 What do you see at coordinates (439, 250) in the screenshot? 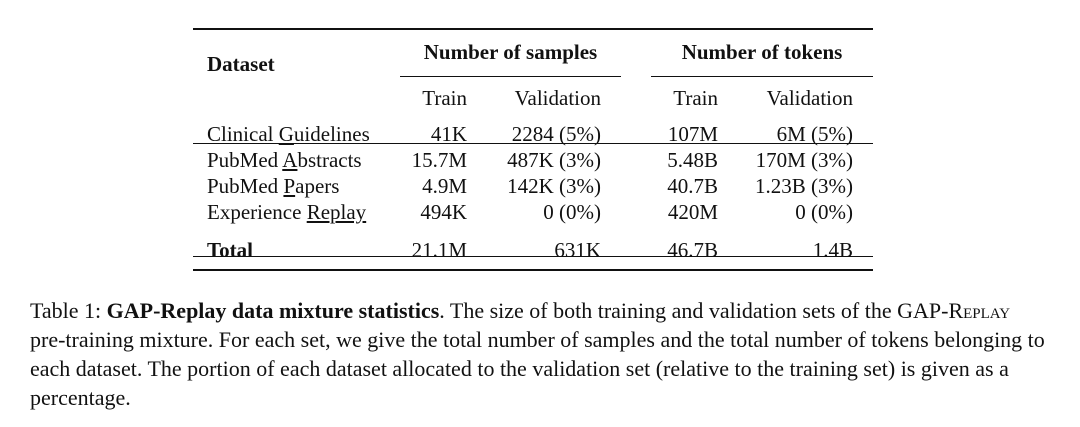
I see `total-cell: 21.1M` at bounding box center [439, 250].